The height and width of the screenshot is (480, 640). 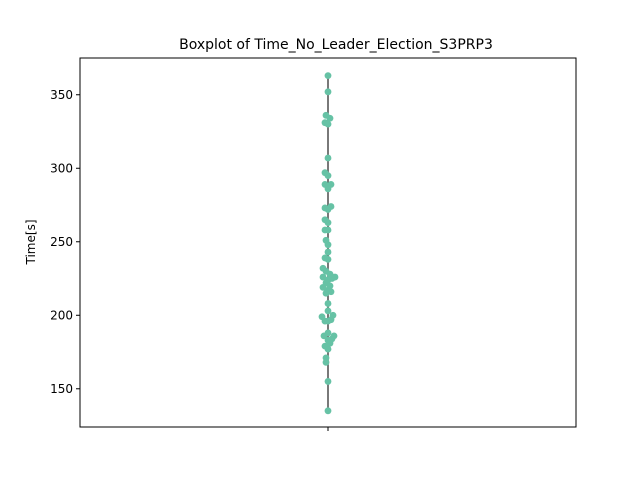 I want to click on y-tick-label: 250, so click(x=61, y=242).